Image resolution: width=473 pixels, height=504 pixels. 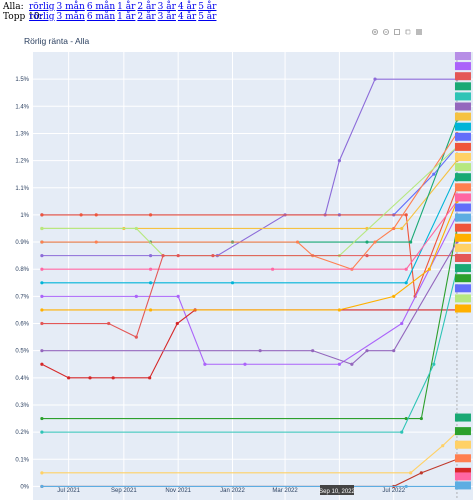 What do you see at coordinates (374, 31) in the screenshot?
I see `zoom-in-icon` at bounding box center [374, 31].